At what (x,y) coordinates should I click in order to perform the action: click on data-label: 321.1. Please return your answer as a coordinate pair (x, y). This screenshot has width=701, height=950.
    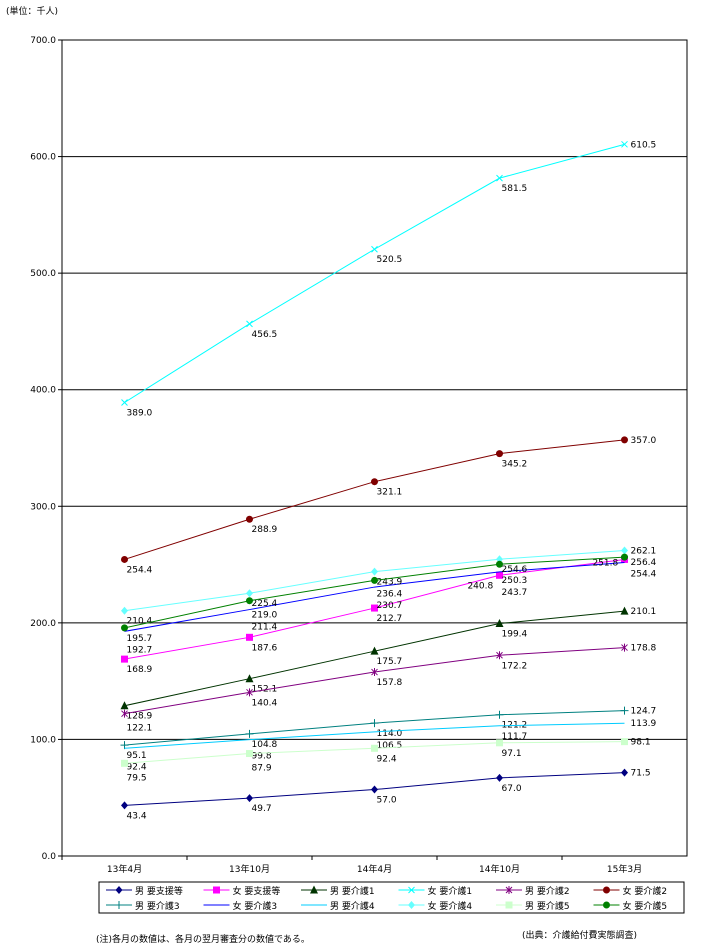
    Looking at the image, I should click on (390, 493).